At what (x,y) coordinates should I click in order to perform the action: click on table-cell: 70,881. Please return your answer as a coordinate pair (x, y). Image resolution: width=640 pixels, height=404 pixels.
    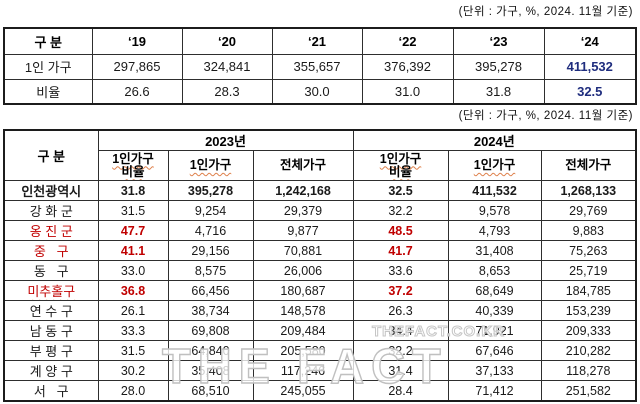
    Looking at the image, I should click on (303, 250).